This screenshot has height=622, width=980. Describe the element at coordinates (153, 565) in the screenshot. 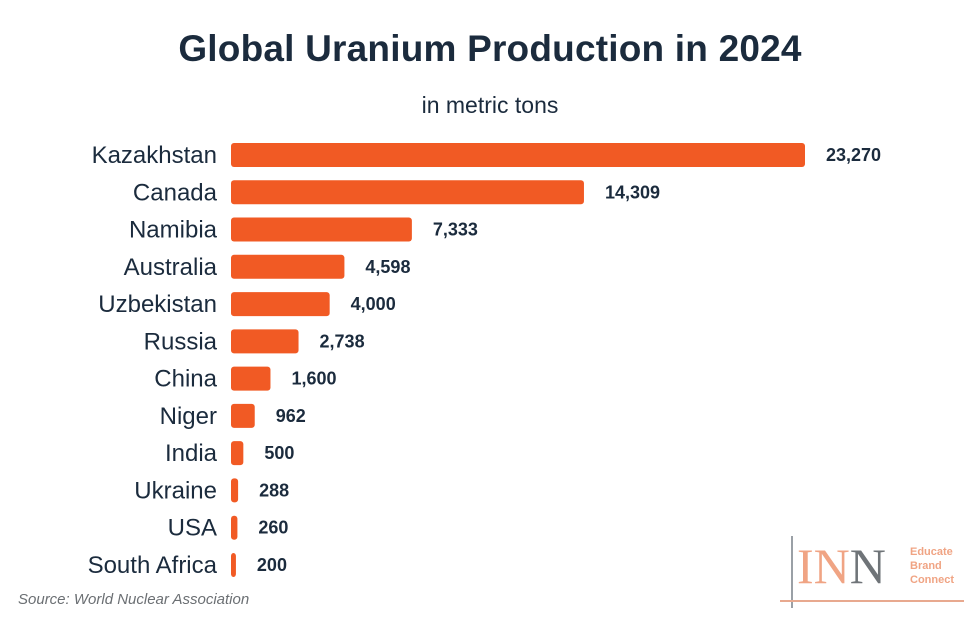

I see `category-label: South Africa` at that location.